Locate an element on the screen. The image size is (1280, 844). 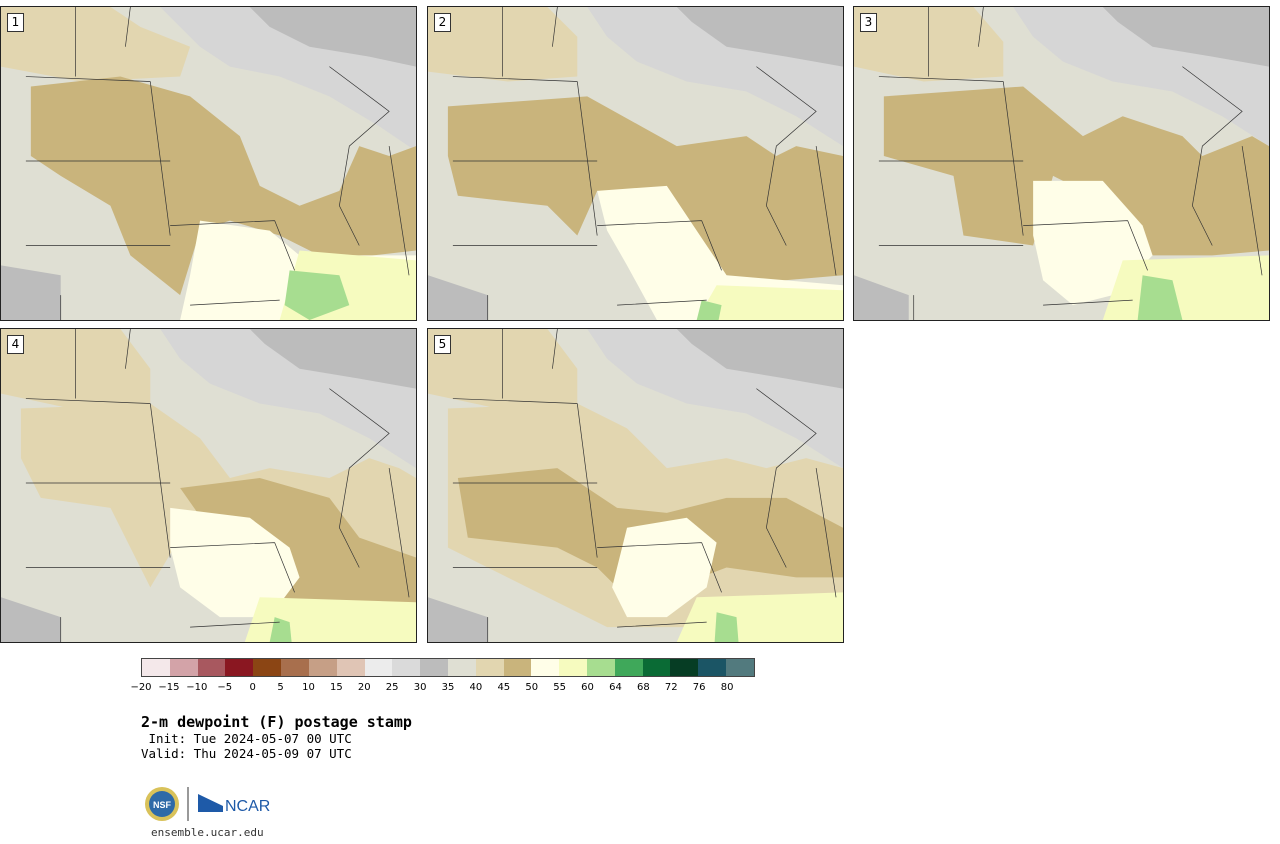
stamp-panel-5: 5 is located at coordinates (635, 485).